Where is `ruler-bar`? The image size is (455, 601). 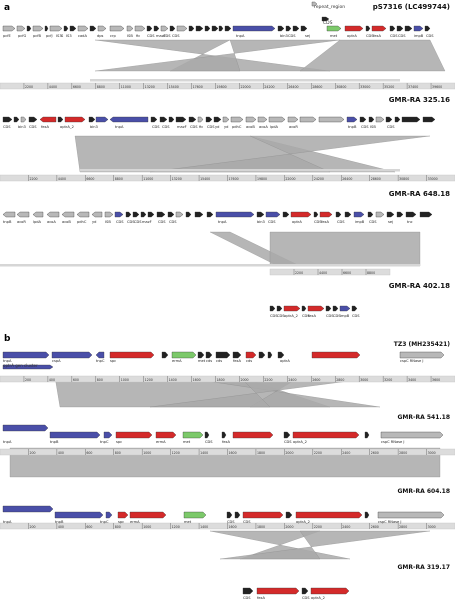
ruler-bar is located at coordinates (227, 379).